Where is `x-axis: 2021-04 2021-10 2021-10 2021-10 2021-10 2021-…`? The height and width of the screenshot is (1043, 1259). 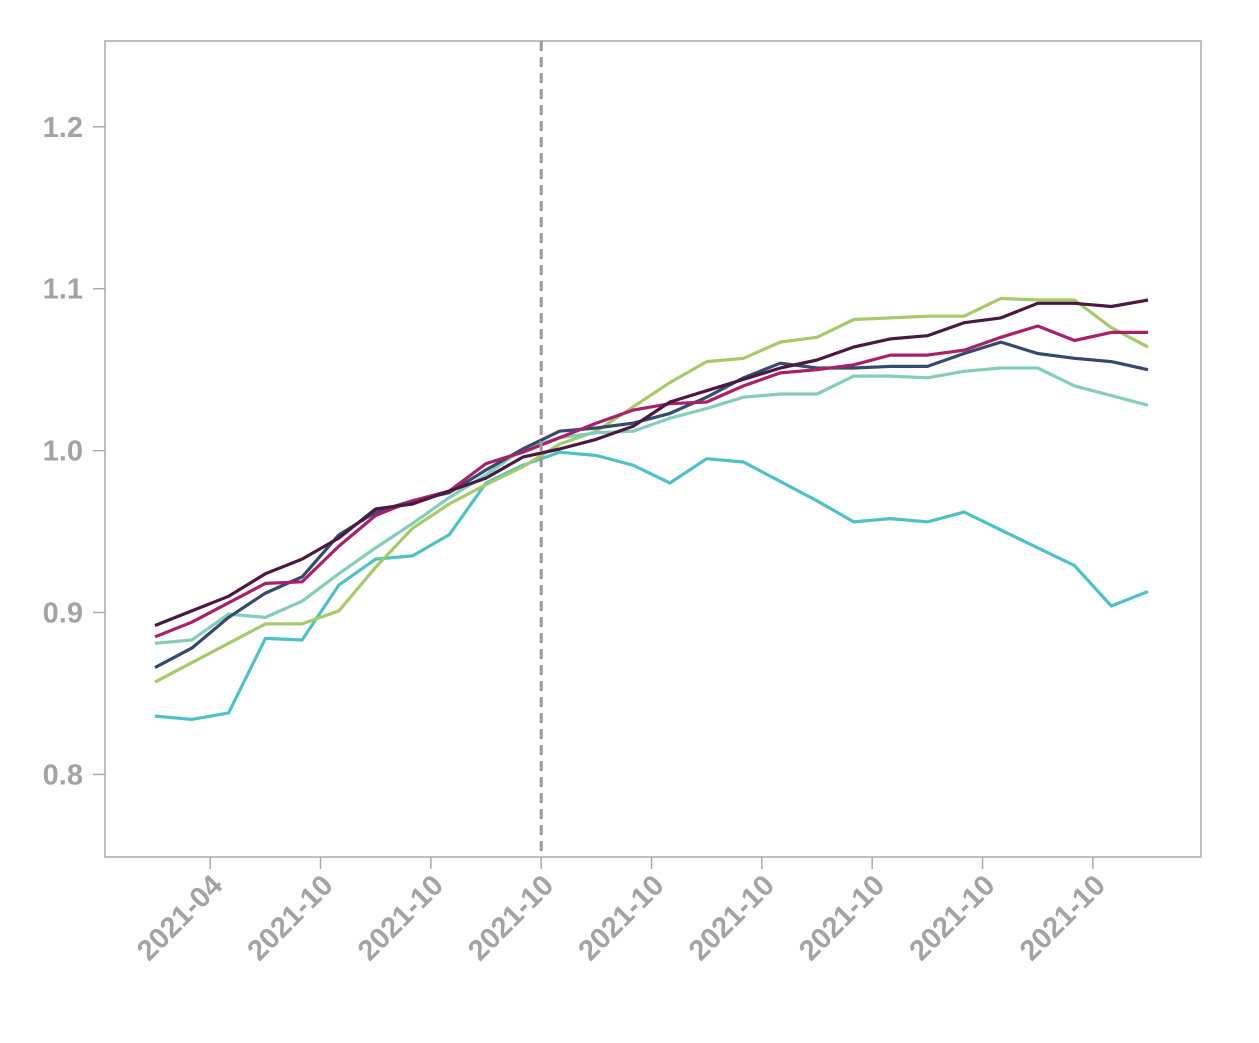 x-axis: 2021-04 2021-10 2021-10 2021-10 2021-10 2021-… is located at coordinates (621, 912).